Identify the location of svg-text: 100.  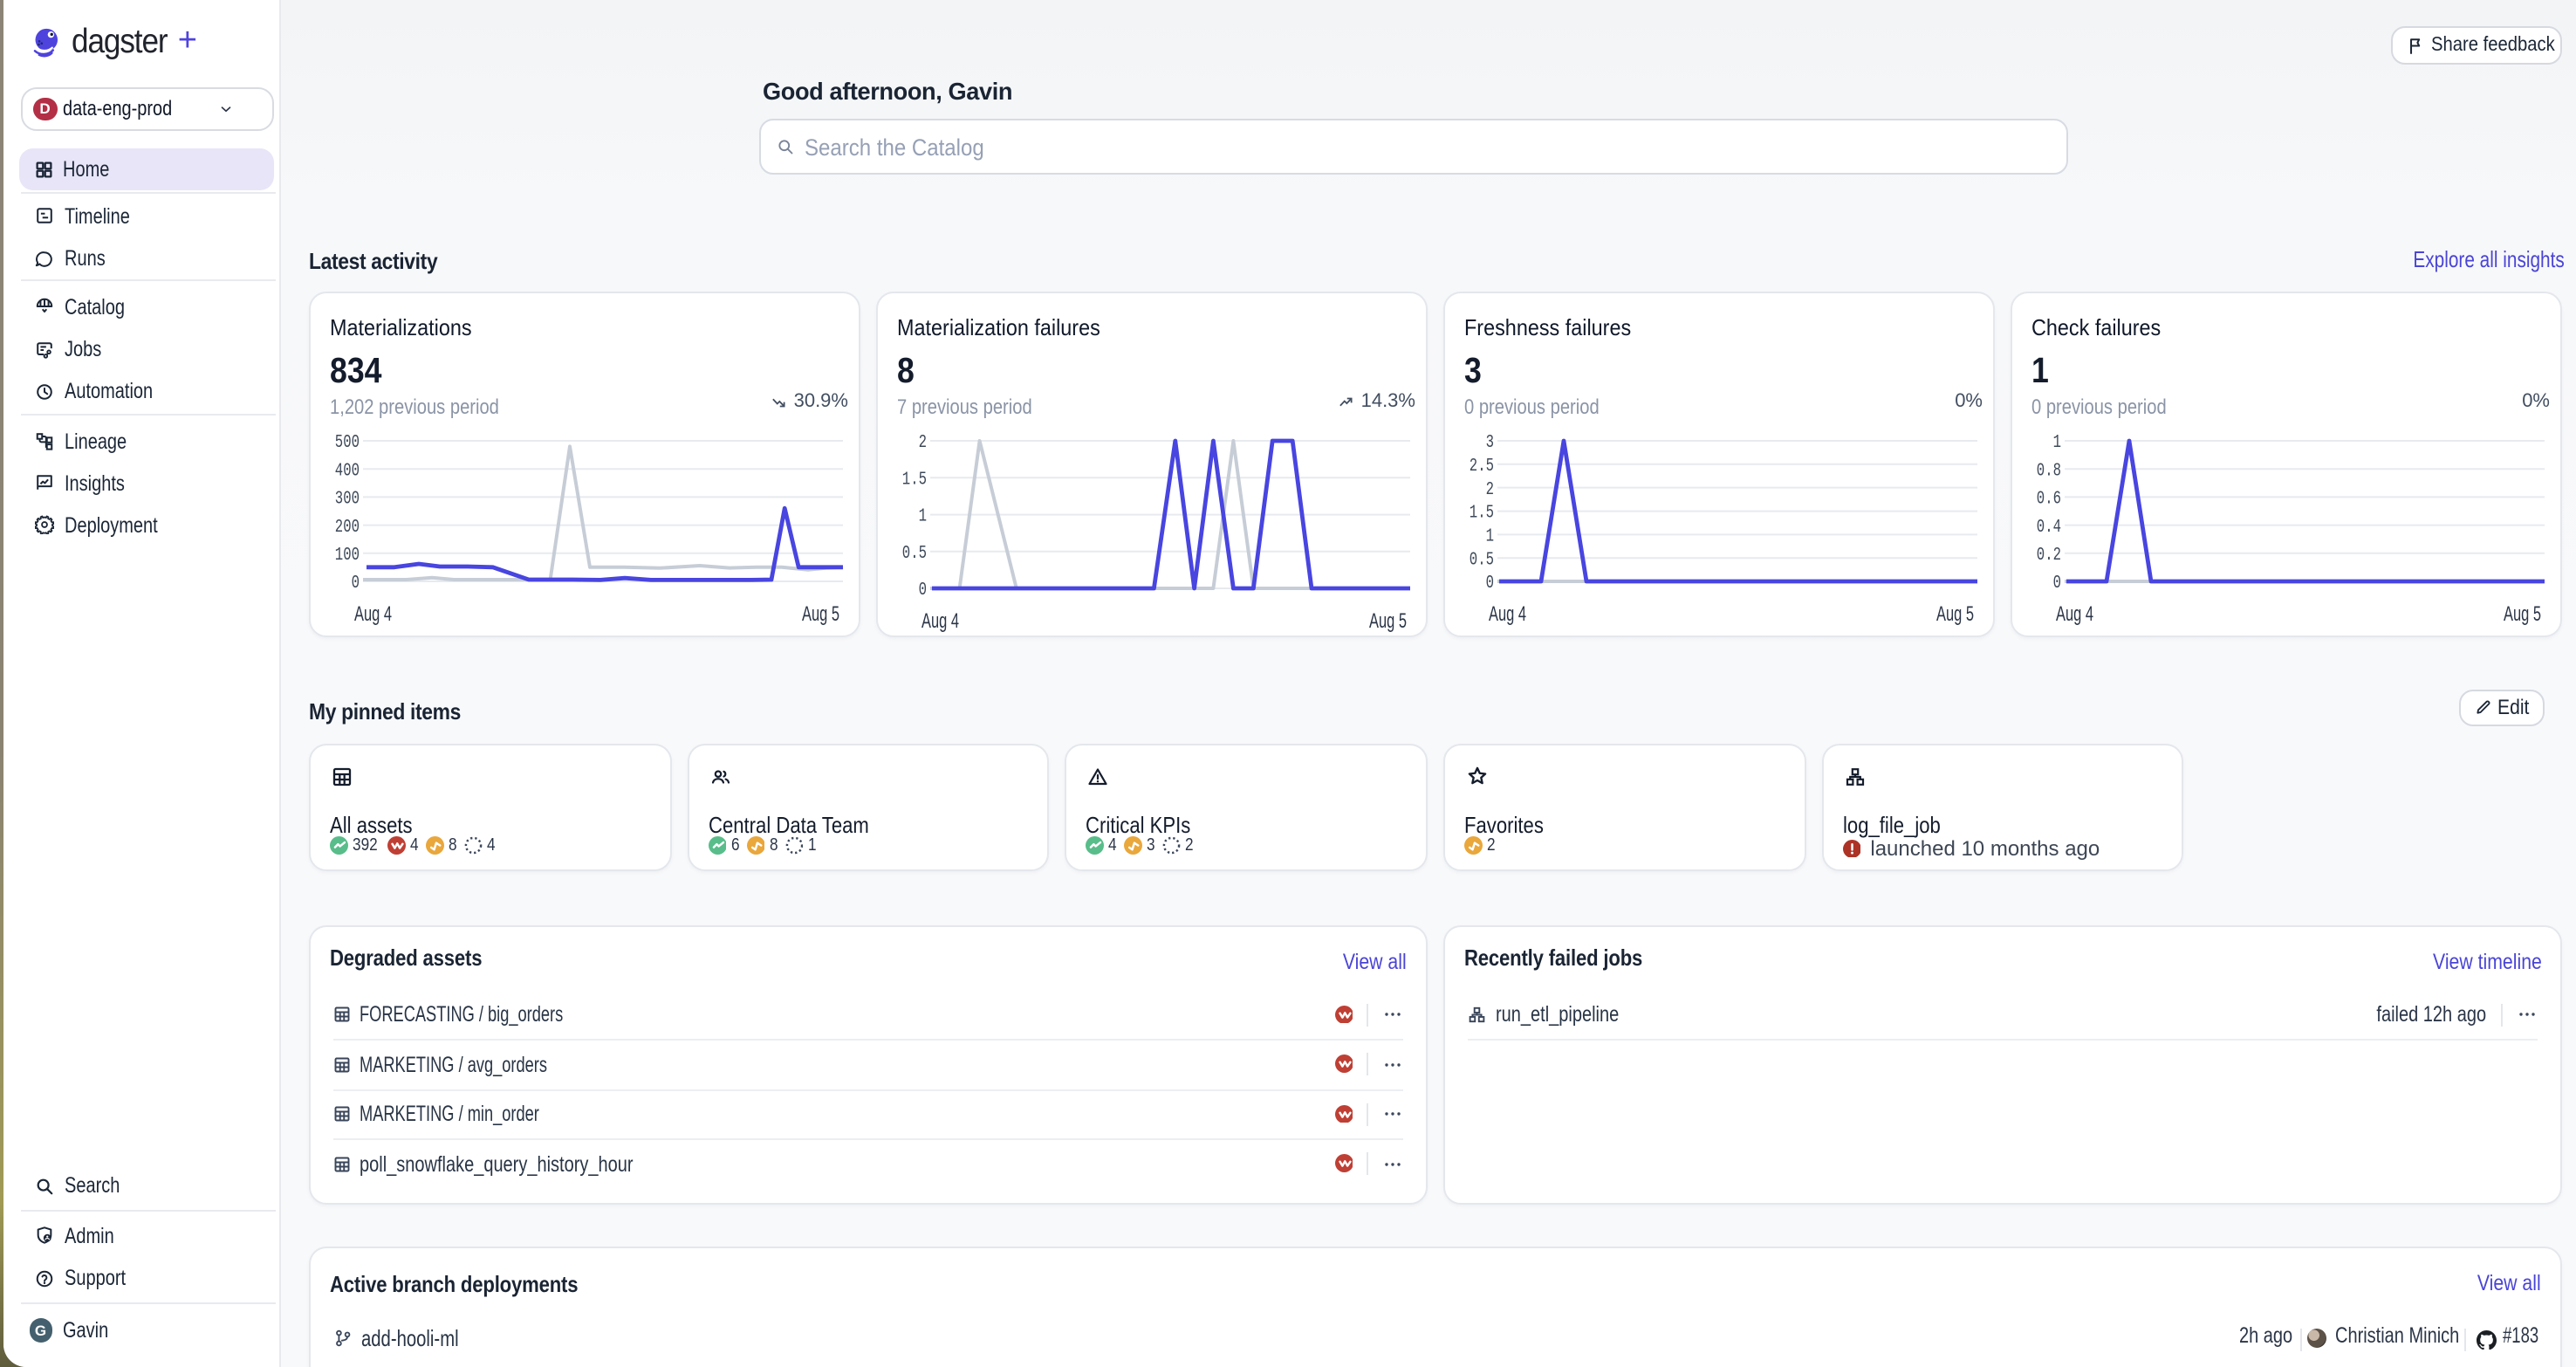
(347, 556).